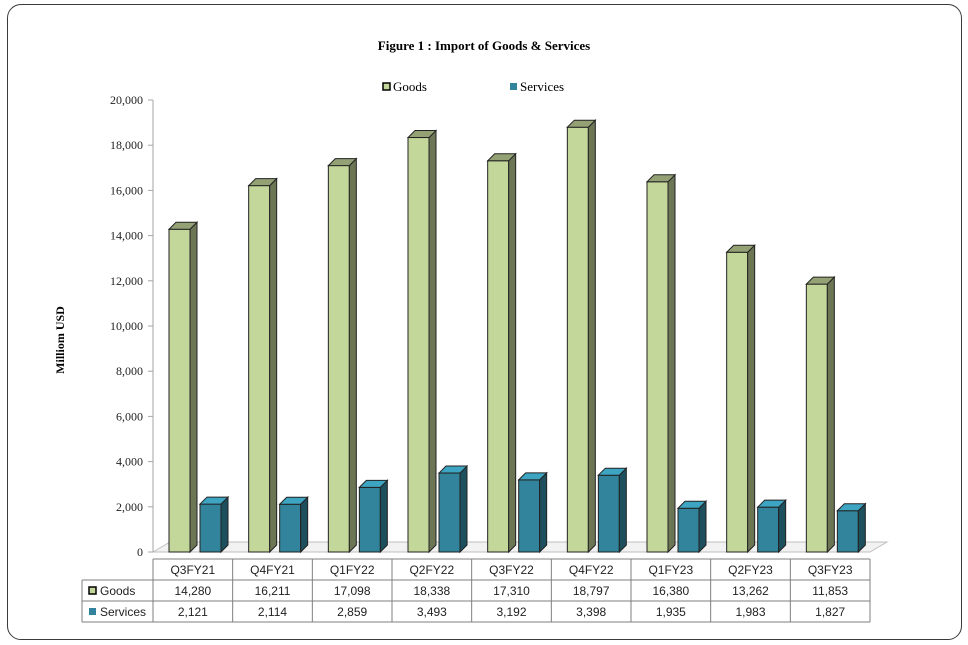  Describe the element at coordinates (192, 570) in the screenshot. I see `x-tick-label: Q3FY21` at that location.